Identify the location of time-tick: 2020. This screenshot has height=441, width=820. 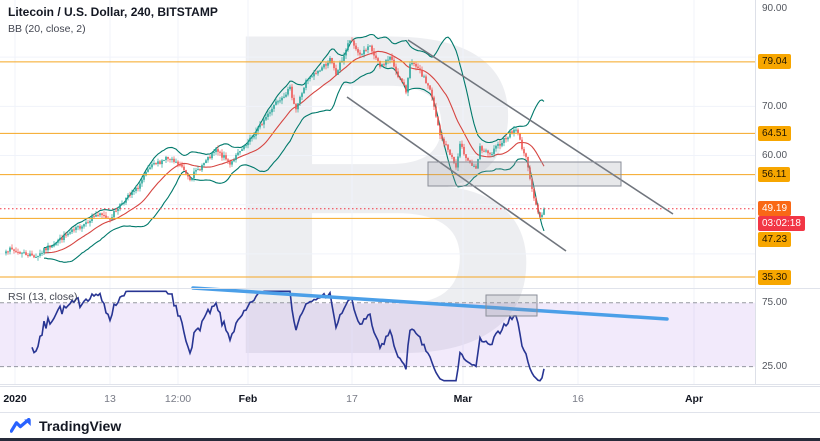
(15, 399).